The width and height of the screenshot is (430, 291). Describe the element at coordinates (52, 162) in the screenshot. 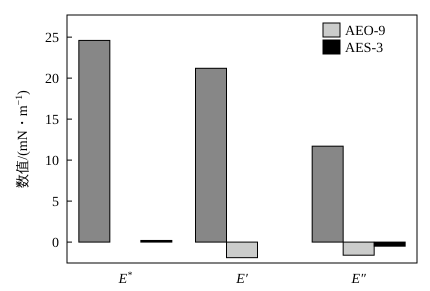

I see `y-tick-label: 10` at that location.